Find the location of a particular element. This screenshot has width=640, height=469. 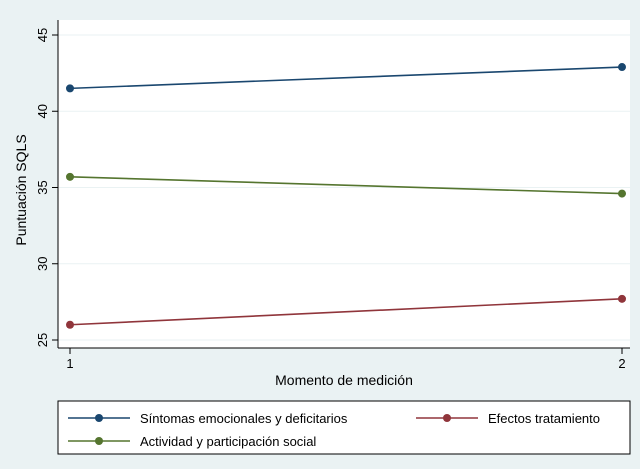

legend-item-1: Síntomas emocionales y deficitarios is located at coordinates (208, 418).